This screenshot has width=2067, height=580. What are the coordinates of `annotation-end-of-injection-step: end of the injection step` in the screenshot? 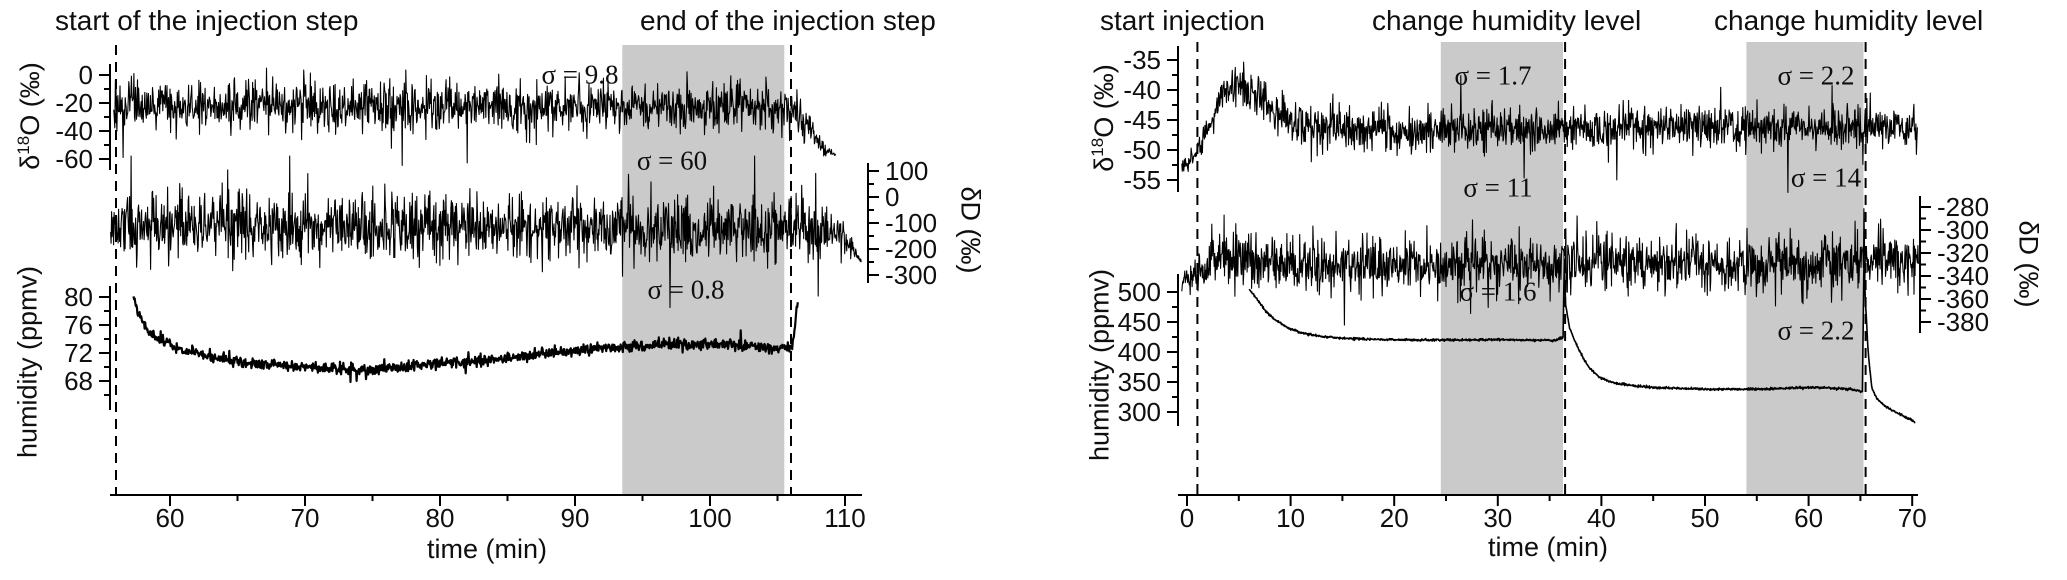 It's located at (788, 20).